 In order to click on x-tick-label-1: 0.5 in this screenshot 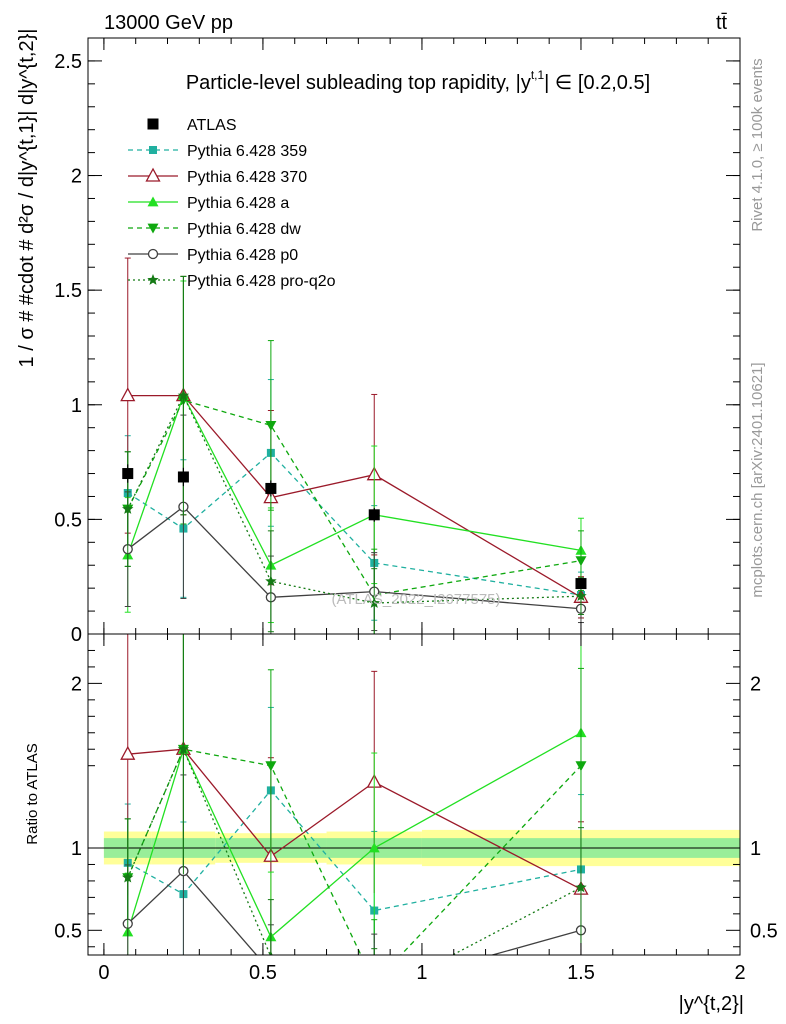, I will do `click(263, 973)`.